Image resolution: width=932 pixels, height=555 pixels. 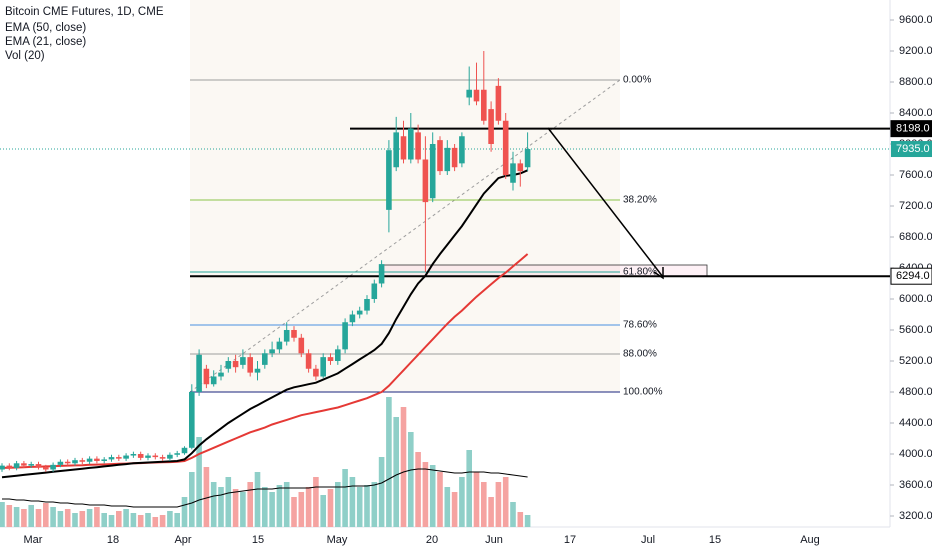 I want to click on fib-label: 61.80%, so click(x=640, y=272).